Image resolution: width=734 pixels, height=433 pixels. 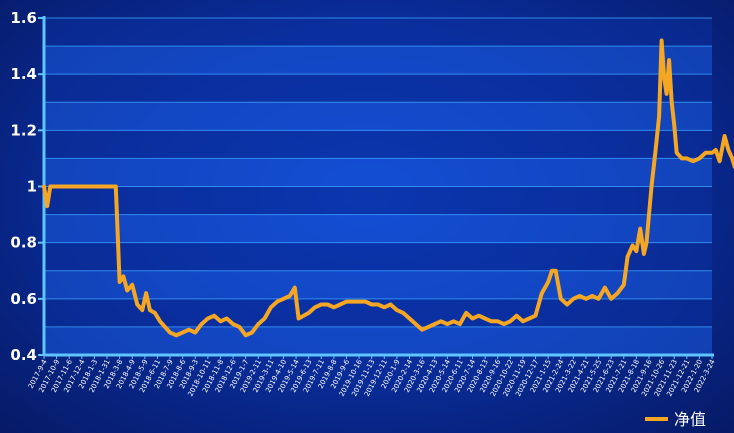 I want to click on y-tick-label: 1.2, so click(x=23, y=130).